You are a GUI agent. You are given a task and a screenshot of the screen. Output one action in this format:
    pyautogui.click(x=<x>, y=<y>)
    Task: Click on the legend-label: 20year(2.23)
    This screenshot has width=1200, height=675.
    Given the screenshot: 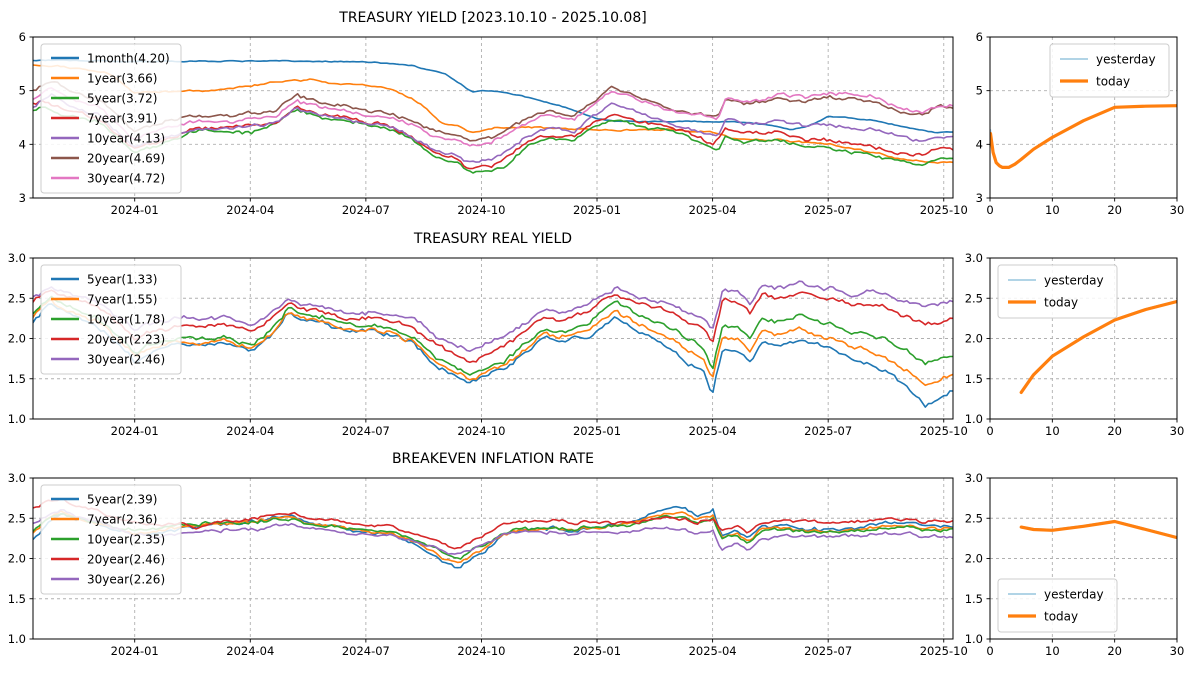 What is the action you would take?
    pyautogui.click(x=126, y=340)
    